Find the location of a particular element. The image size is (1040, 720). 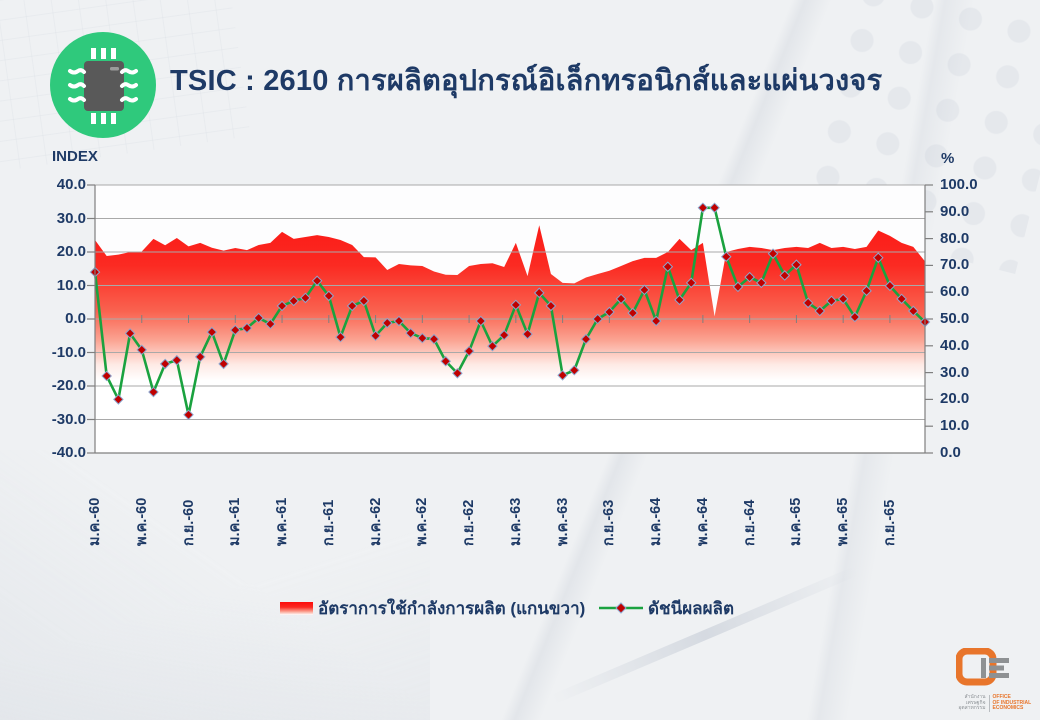

x-axis-tick-label: ก.ย.-63 is located at coordinates (609, 522).